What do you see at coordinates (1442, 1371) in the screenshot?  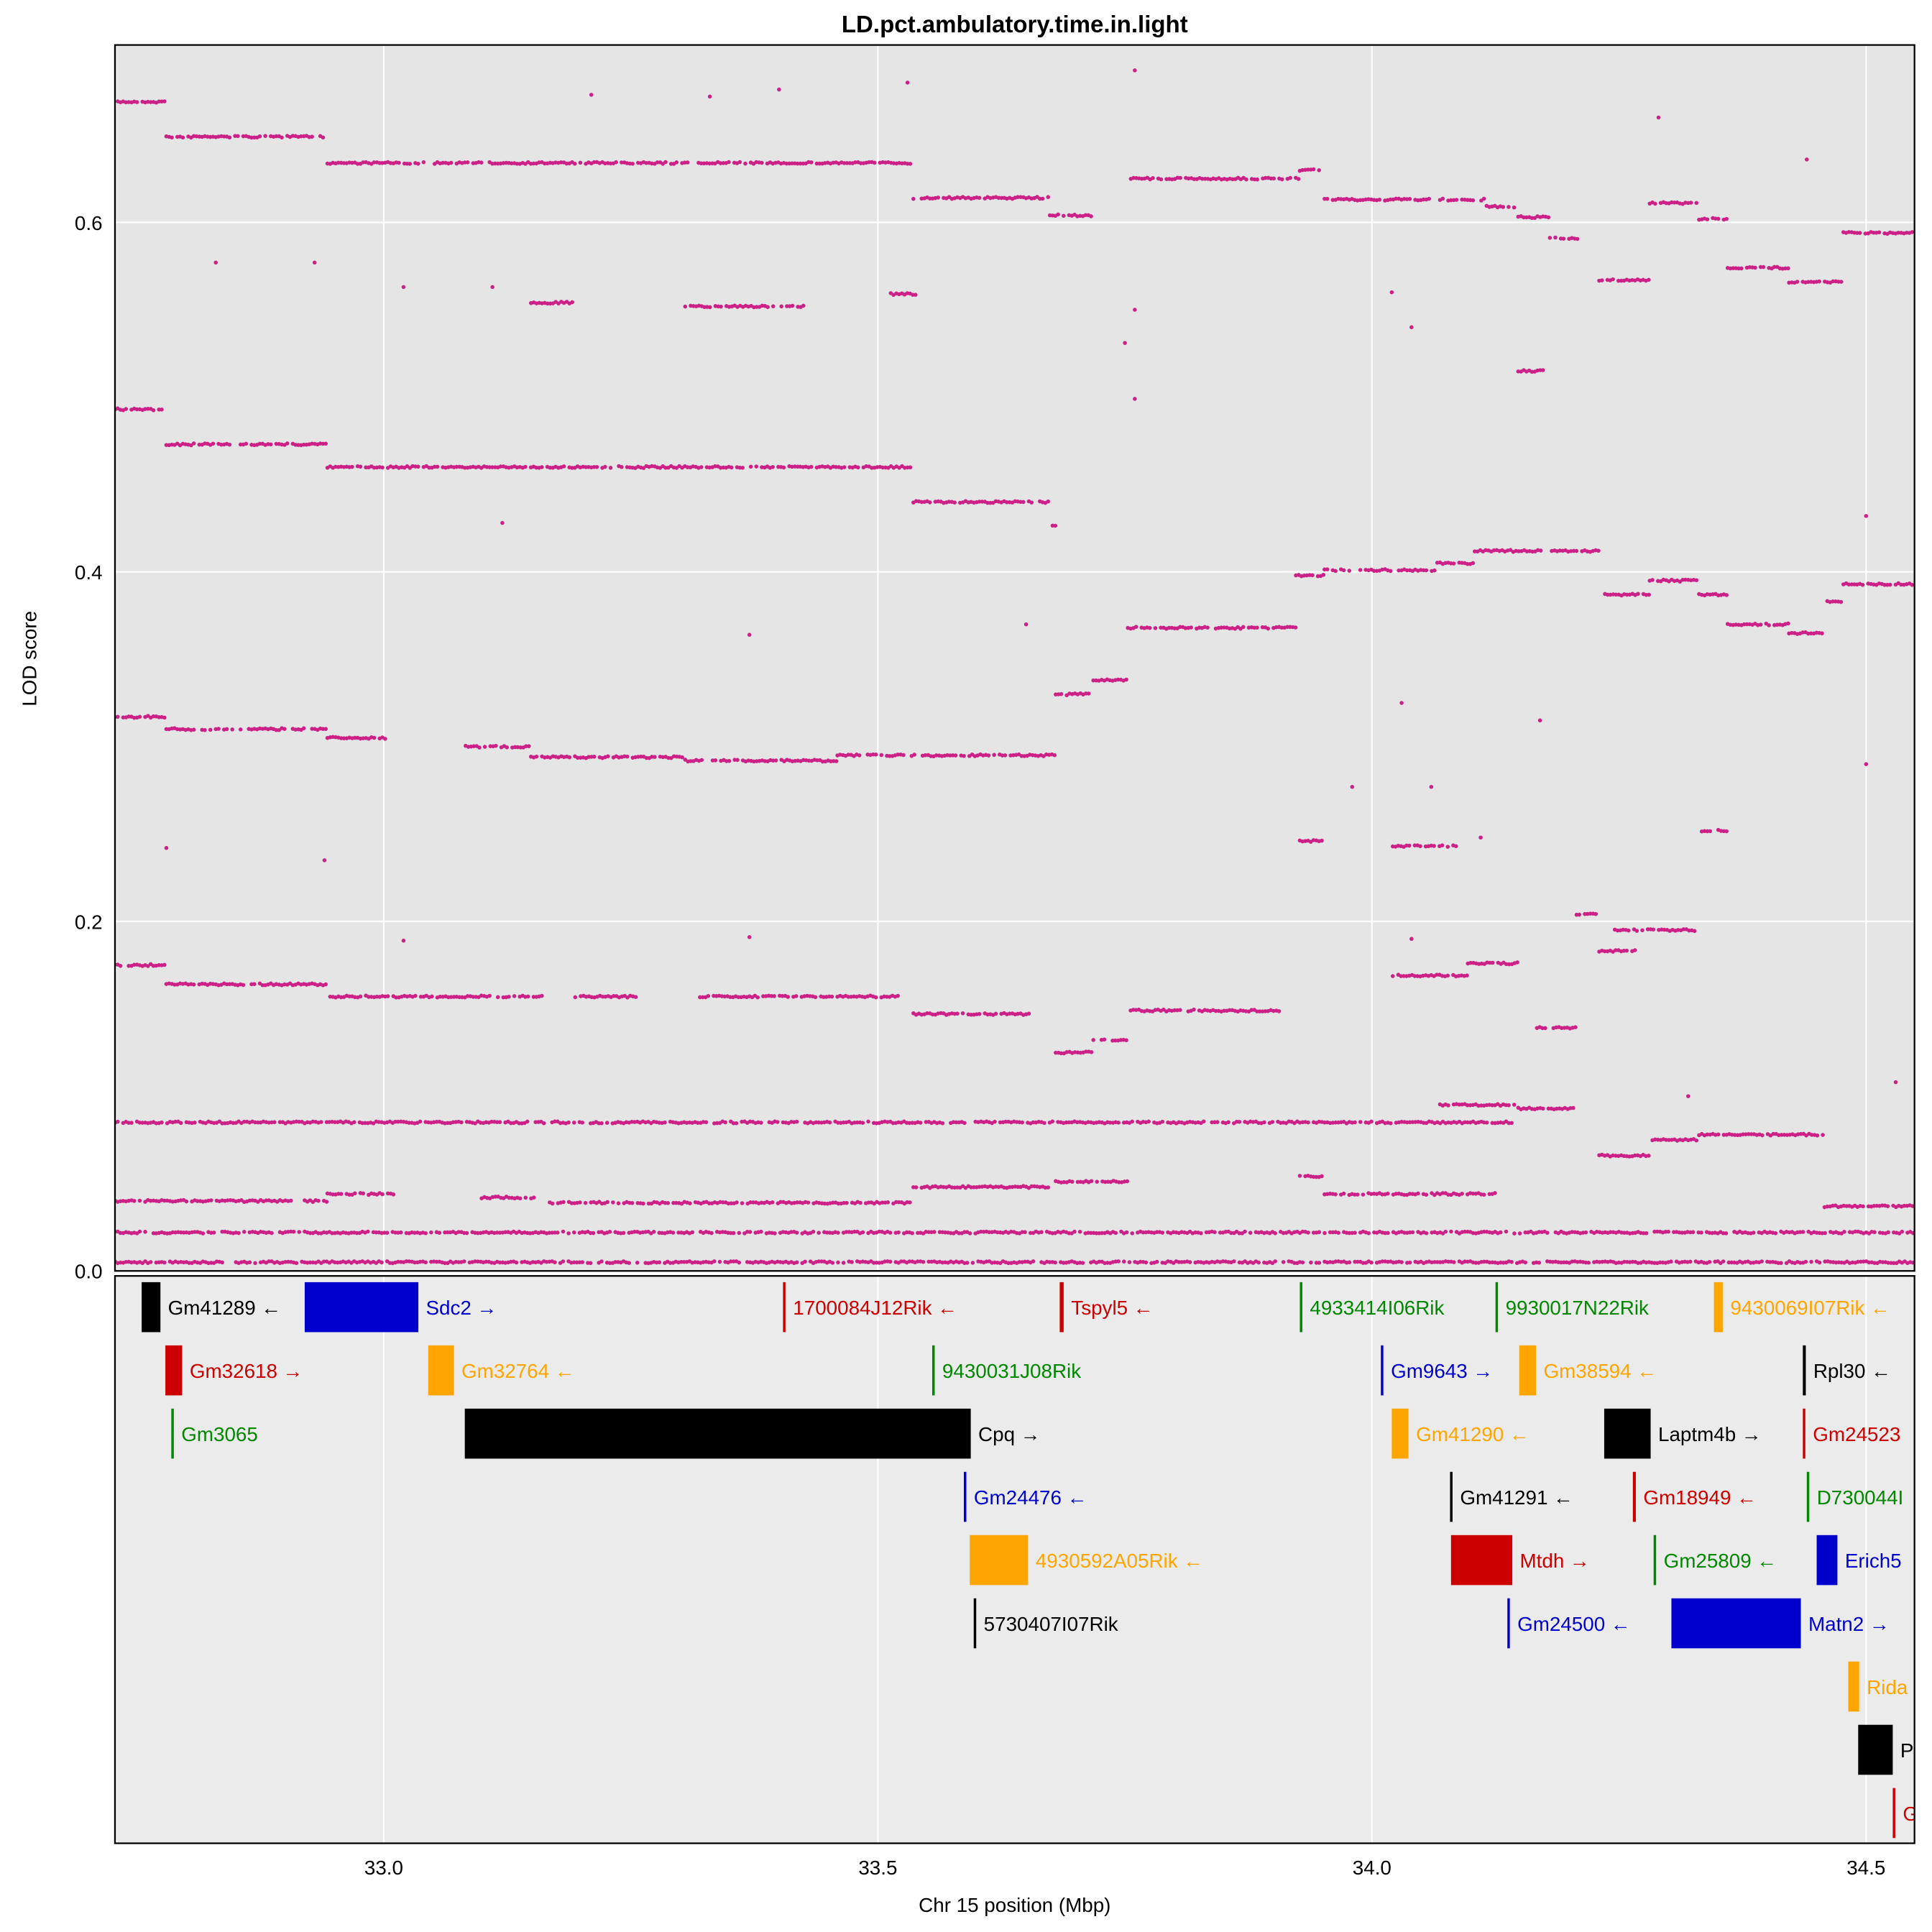 I see `gene-label: Gm9643 →` at bounding box center [1442, 1371].